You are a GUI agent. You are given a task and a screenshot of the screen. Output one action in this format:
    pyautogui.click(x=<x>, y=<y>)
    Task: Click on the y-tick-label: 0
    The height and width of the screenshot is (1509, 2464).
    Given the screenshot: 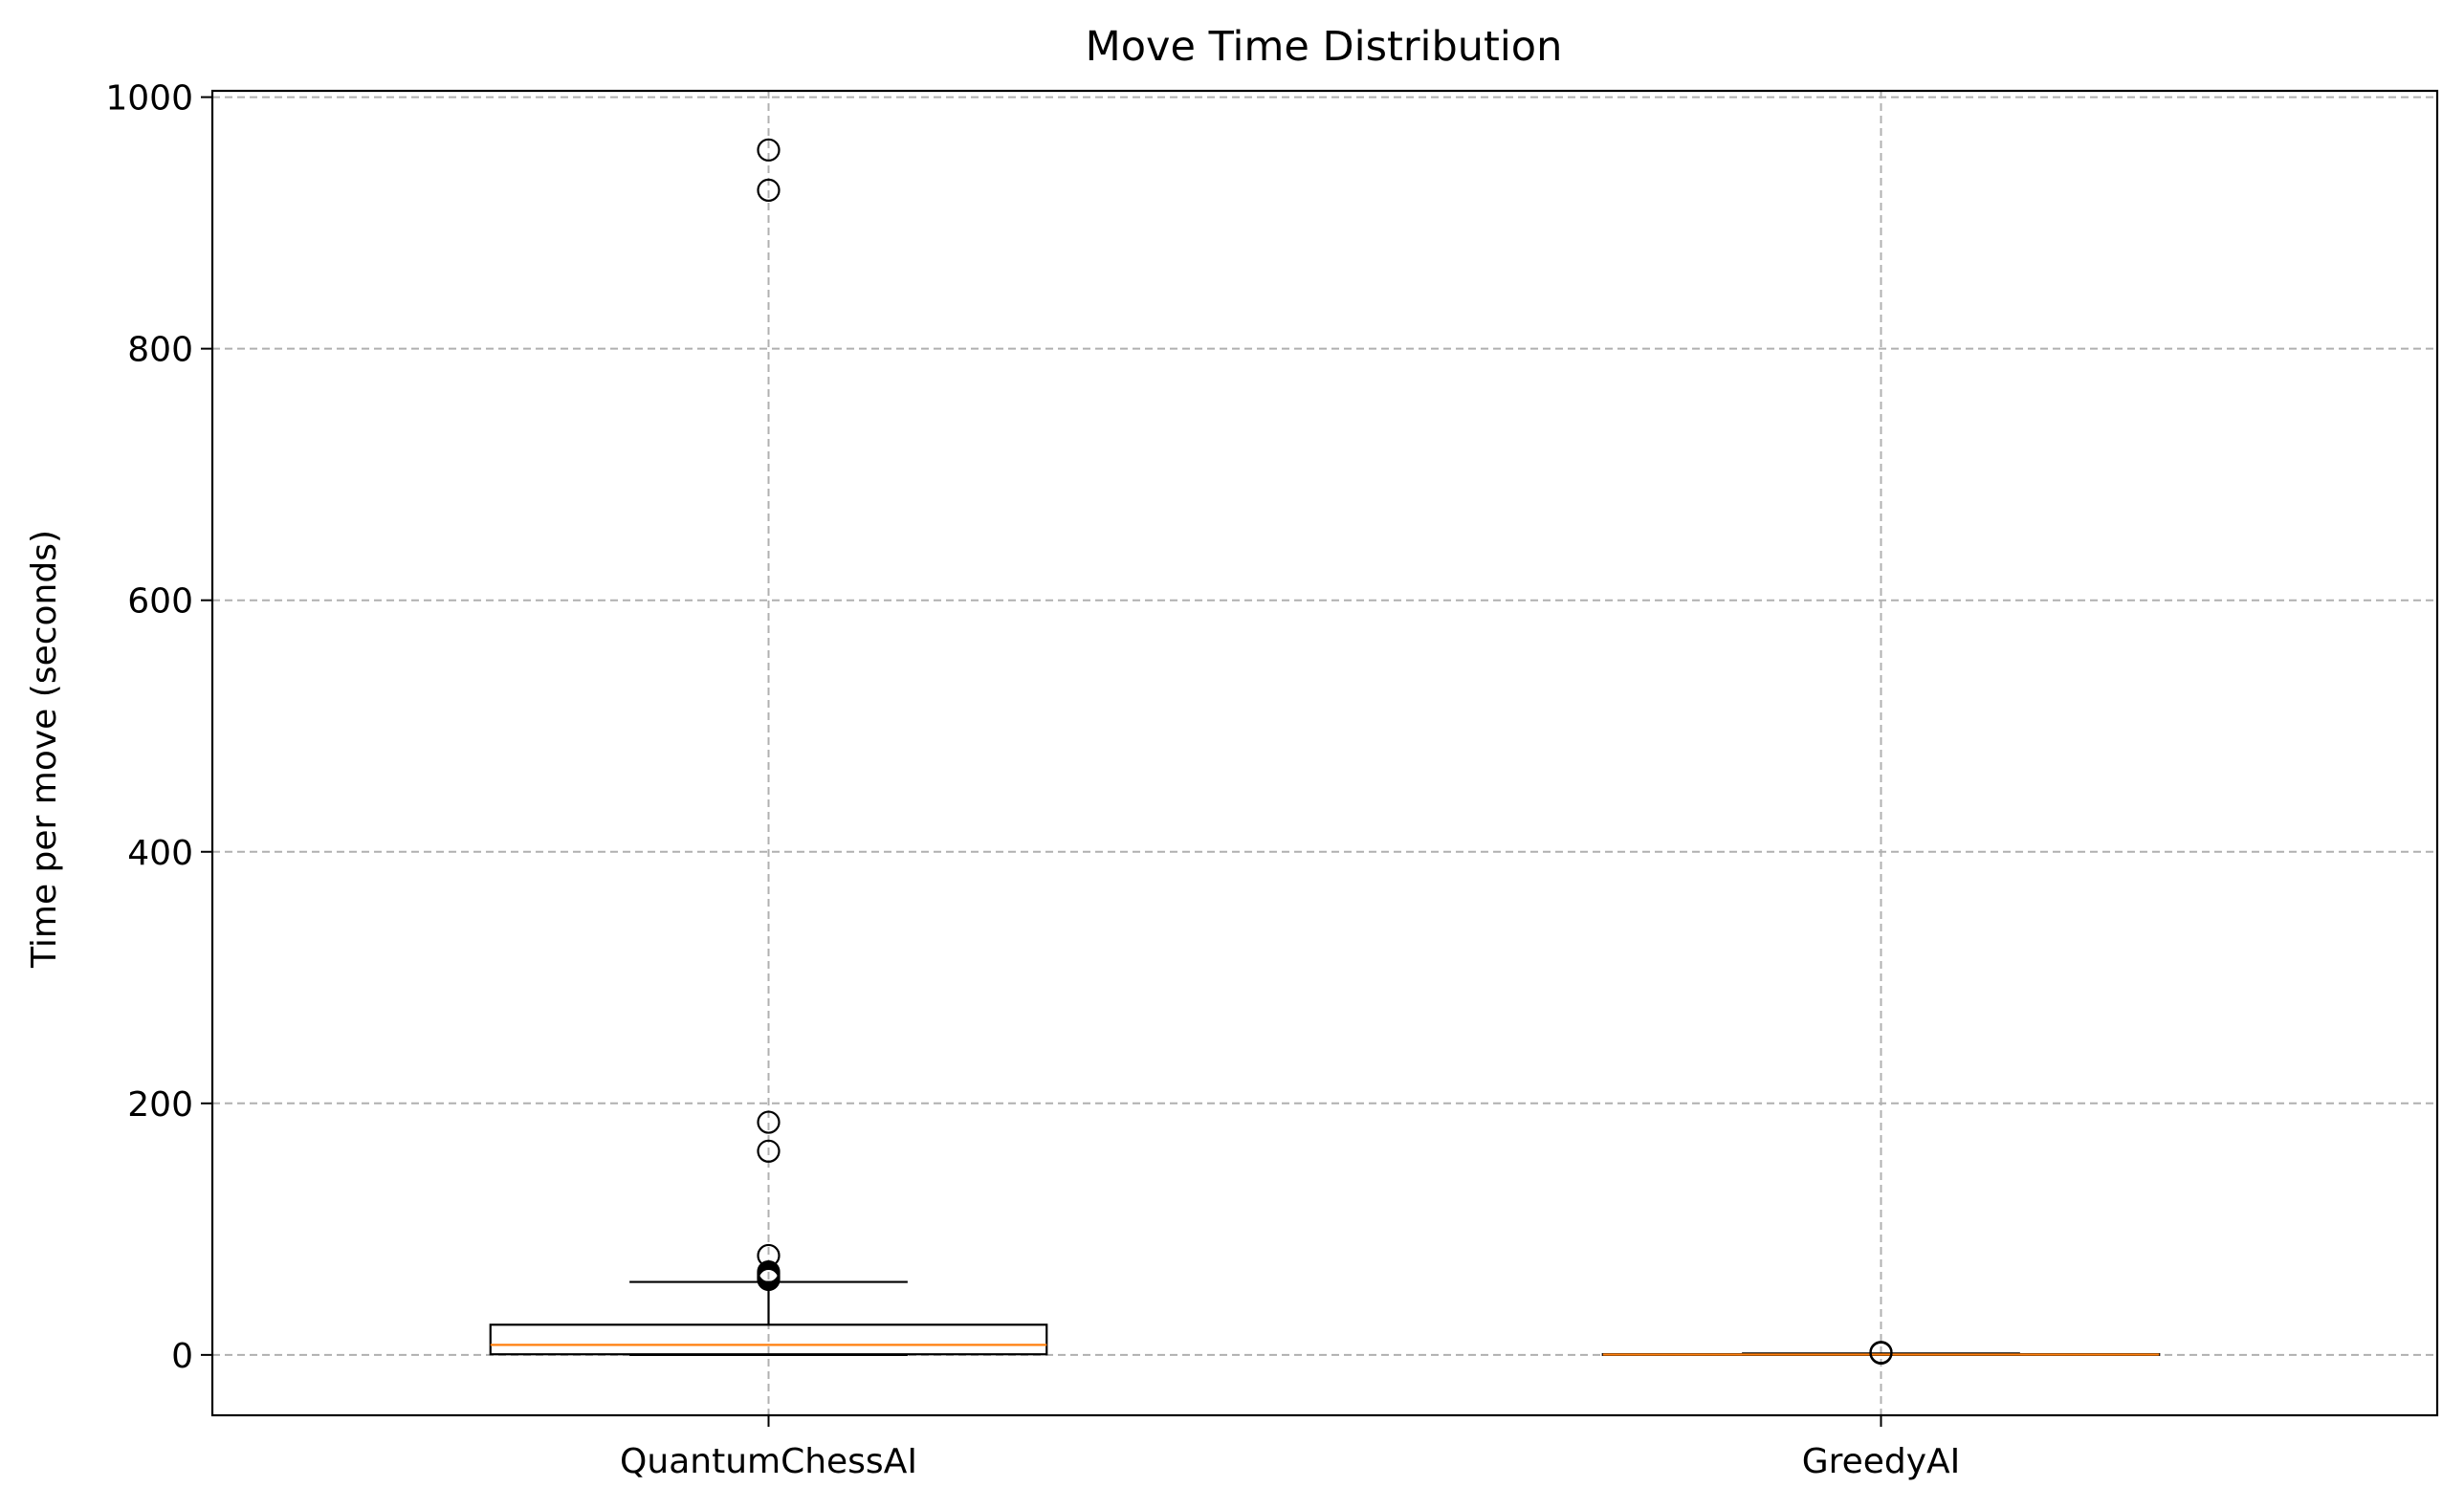 What is the action you would take?
    pyautogui.click(x=182, y=1356)
    